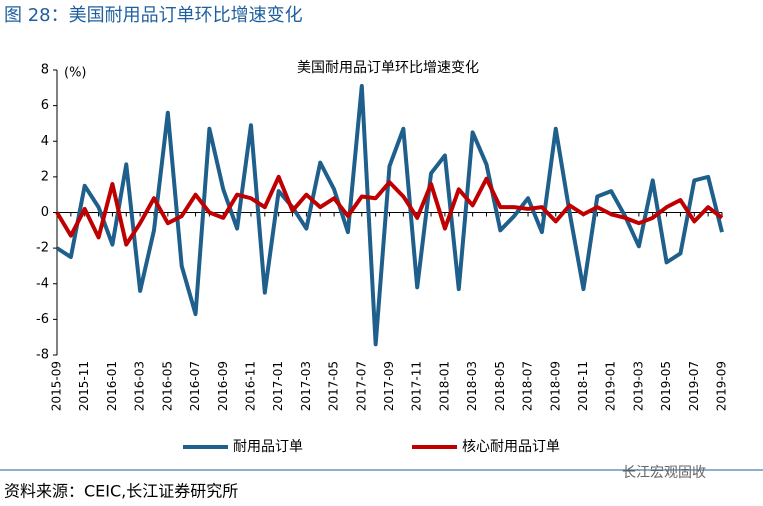 The width and height of the screenshot is (763, 506). Describe the element at coordinates (666, 386) in the screenshot. I see `x-tick-label: 2019-05` at that location.